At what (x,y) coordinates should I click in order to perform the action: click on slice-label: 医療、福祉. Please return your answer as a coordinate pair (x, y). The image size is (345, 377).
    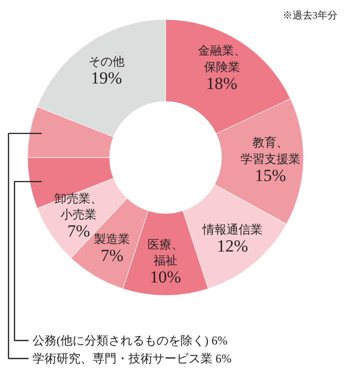
    Looking at the image, I should click on (166, 252).